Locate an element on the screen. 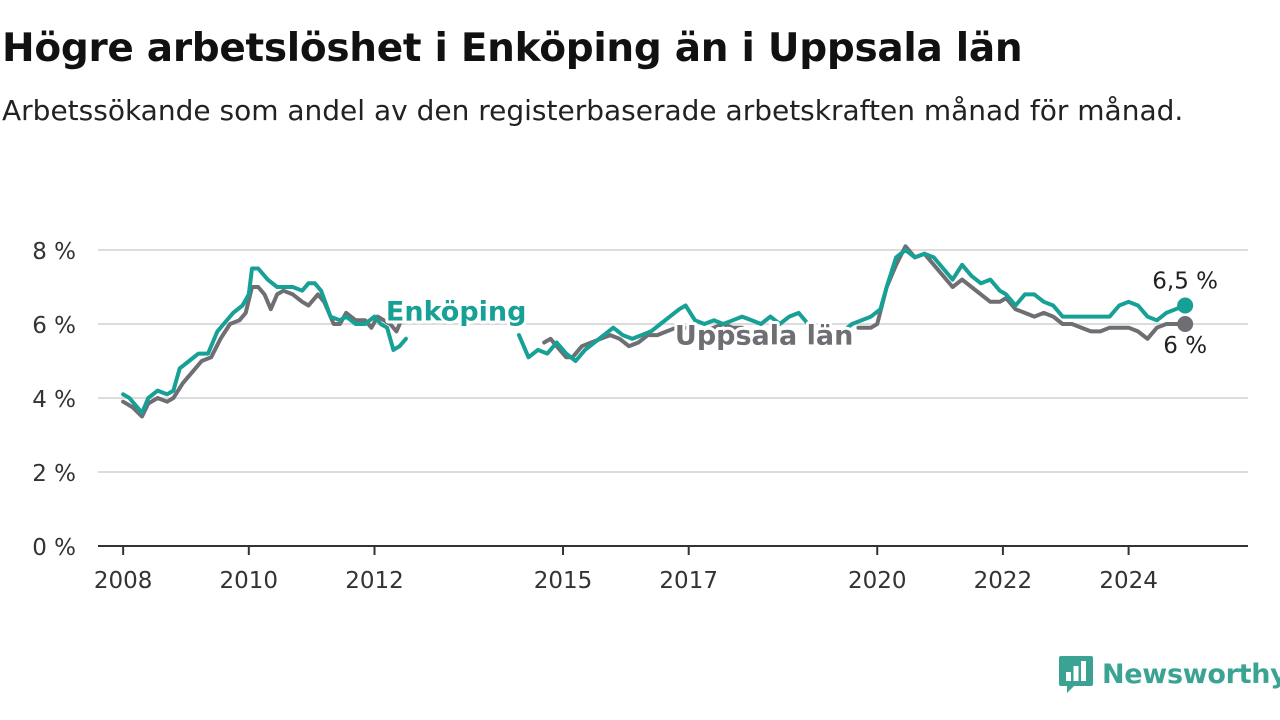 This screenshot has height=720, width=1280. series-name-label: Uppsala län is located at coordinates (764, 335).